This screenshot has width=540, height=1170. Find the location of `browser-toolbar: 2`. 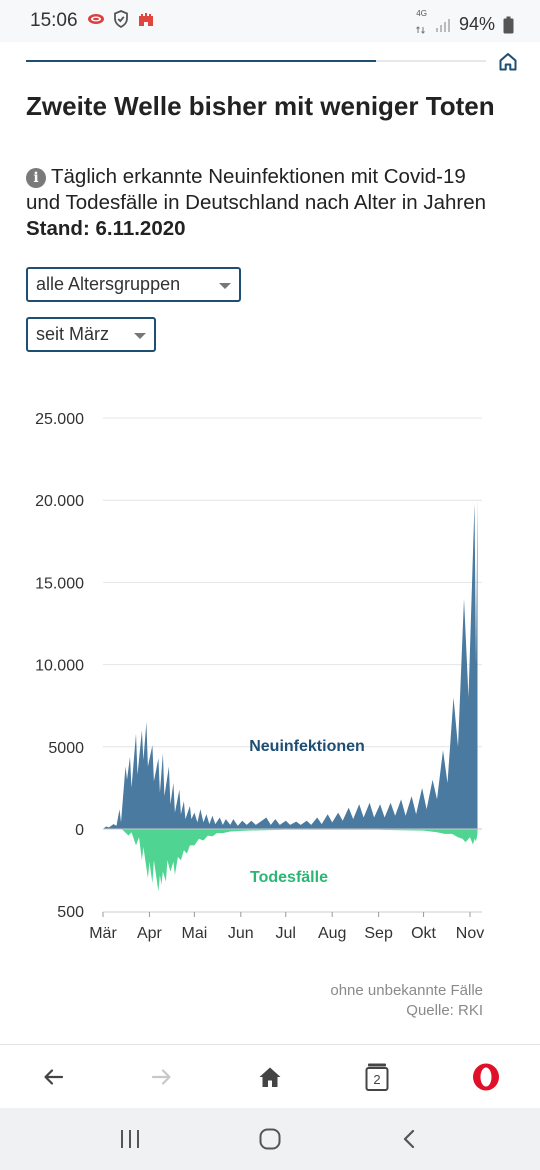

browser-toolbar: 2 is located at coordinates (270, 1076).